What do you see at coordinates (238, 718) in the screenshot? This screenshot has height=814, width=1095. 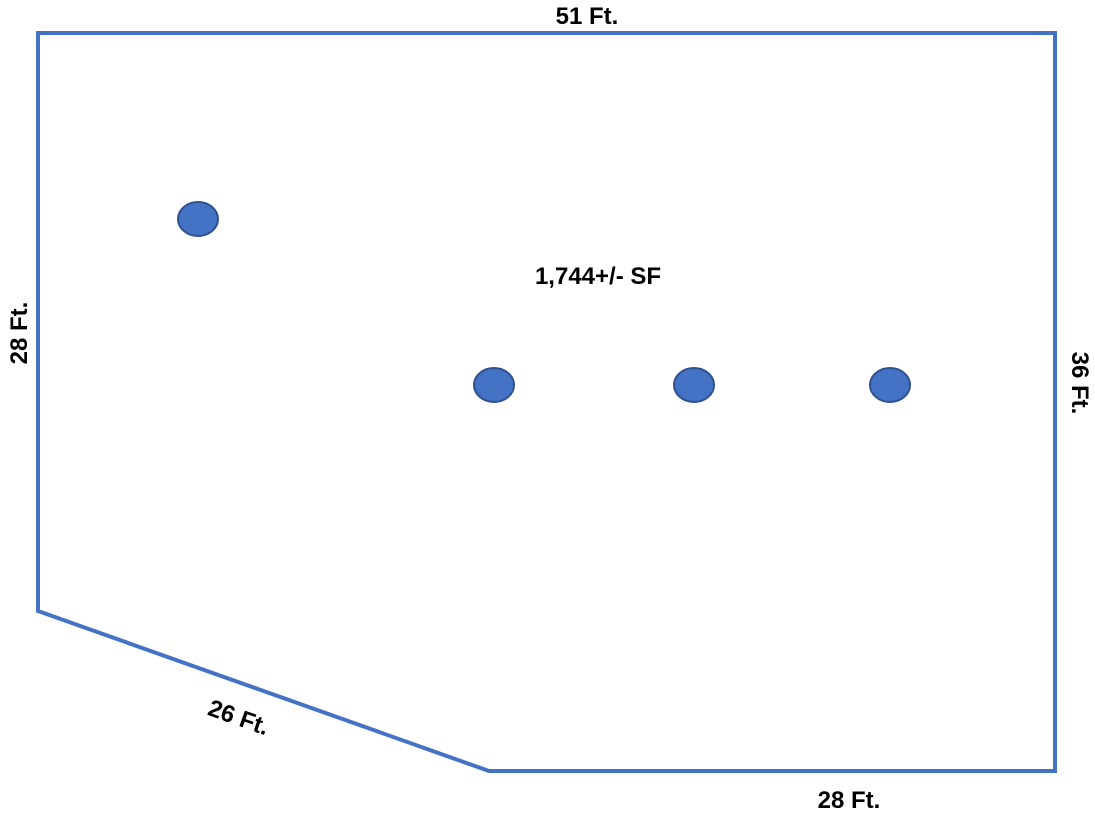 I see `dimension-diagonal: 26 Ft.` at bounding box center [238, 718].